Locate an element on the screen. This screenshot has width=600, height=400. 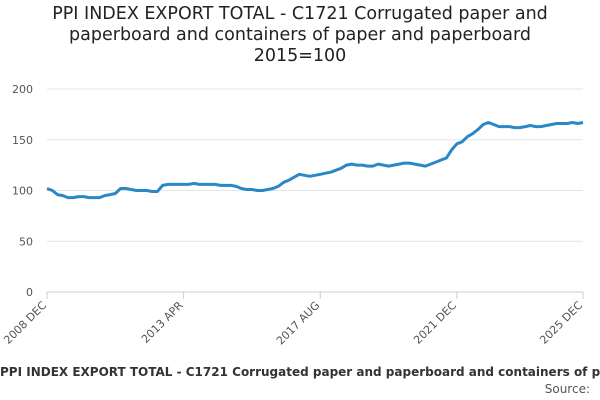
x-tick-label: 2025 DEC is located at coordinates (561, 323).